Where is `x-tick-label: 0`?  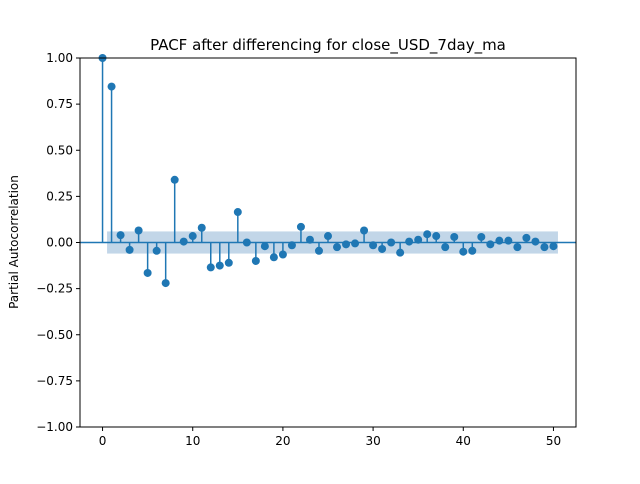
x-tick-label: 0 is located at coordinates (103, 441).